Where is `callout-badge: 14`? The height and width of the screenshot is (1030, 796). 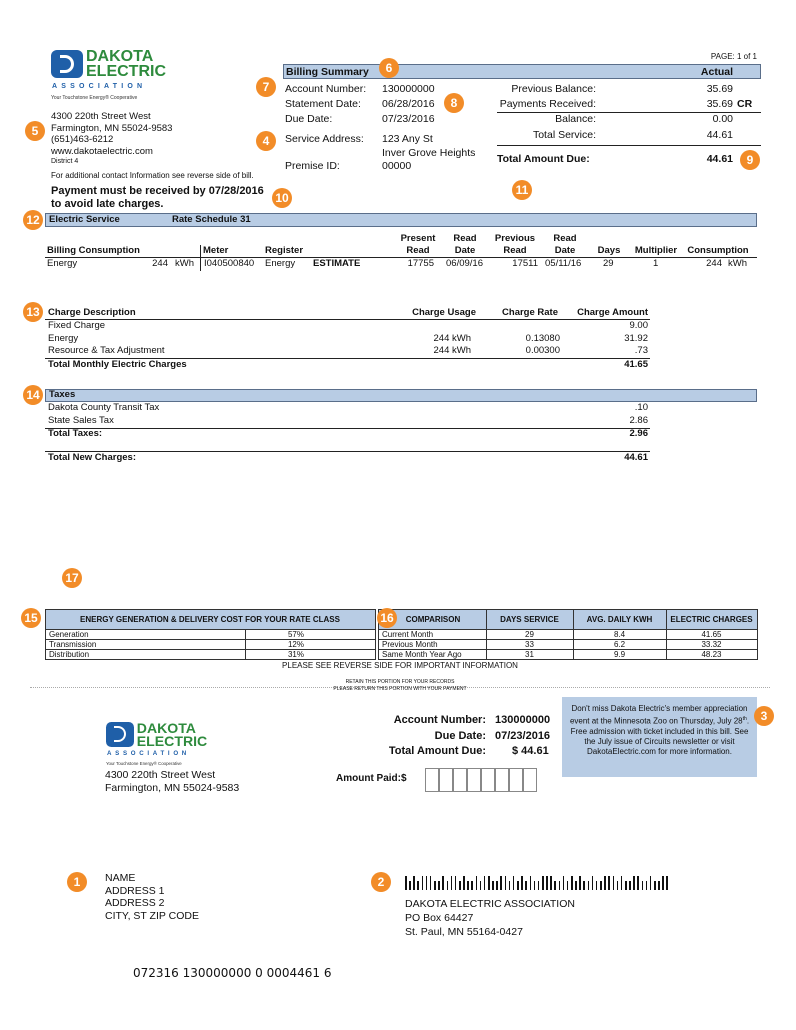 callout-badge: 14 is located at coordinates (33, 395).